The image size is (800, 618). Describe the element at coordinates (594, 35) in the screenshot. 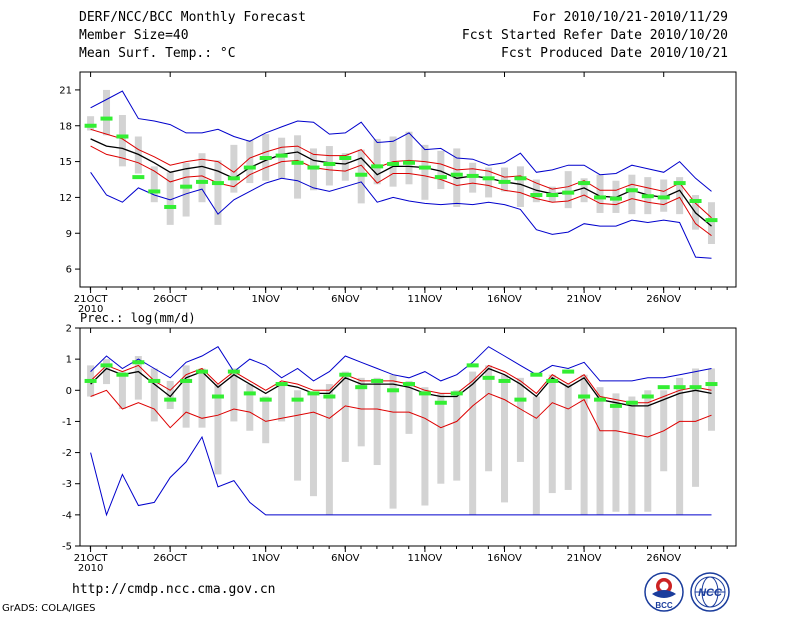

I see `fcst-started-date: Fcst Started Refer Date 2010/10/20` at that location.